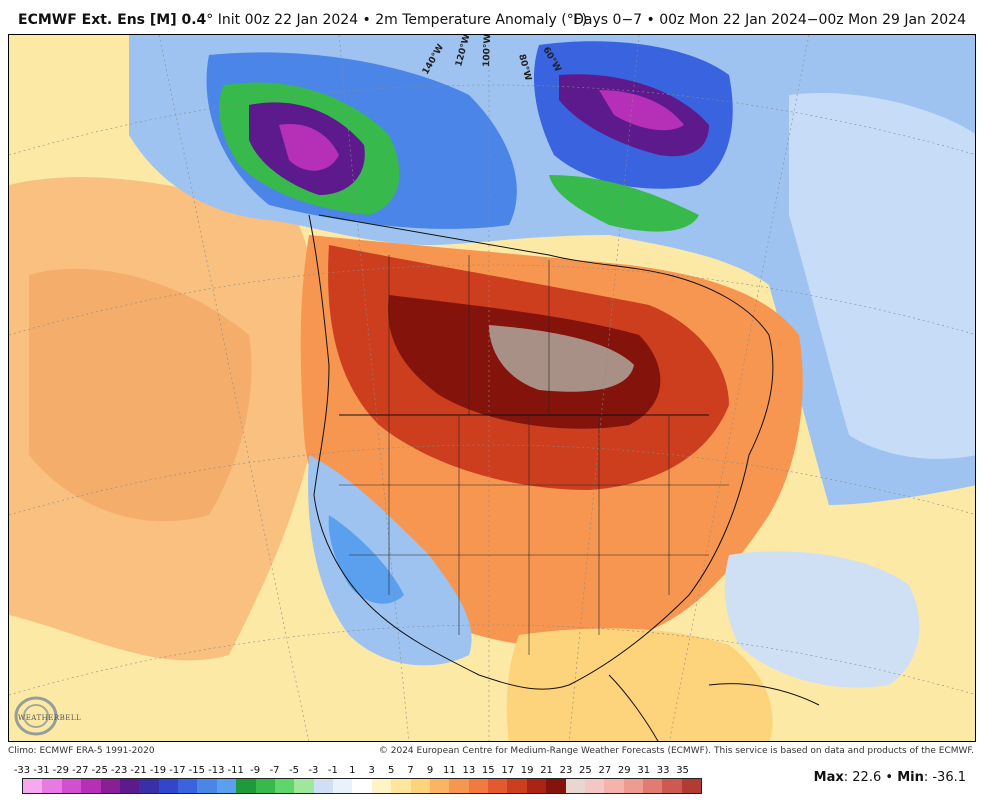 The height and width of the screenshot is (808, 984). I want to click on gulf-warm-region, so click(639, 684).